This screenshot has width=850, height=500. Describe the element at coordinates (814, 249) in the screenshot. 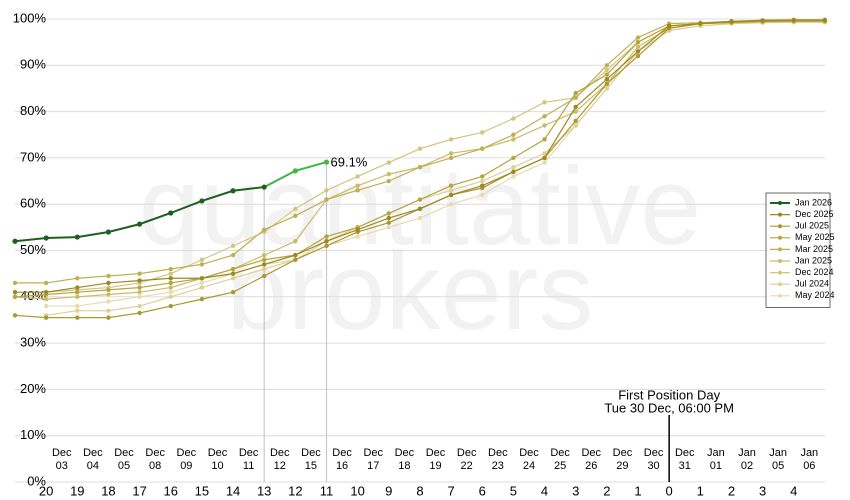

I see `legend-label: Mar 2025` at that location.